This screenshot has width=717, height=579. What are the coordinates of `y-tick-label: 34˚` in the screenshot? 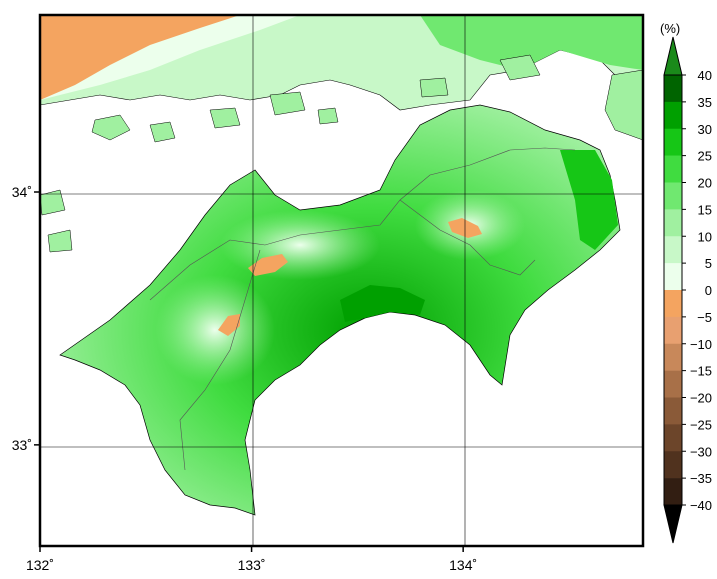 It's located at (22, 192).